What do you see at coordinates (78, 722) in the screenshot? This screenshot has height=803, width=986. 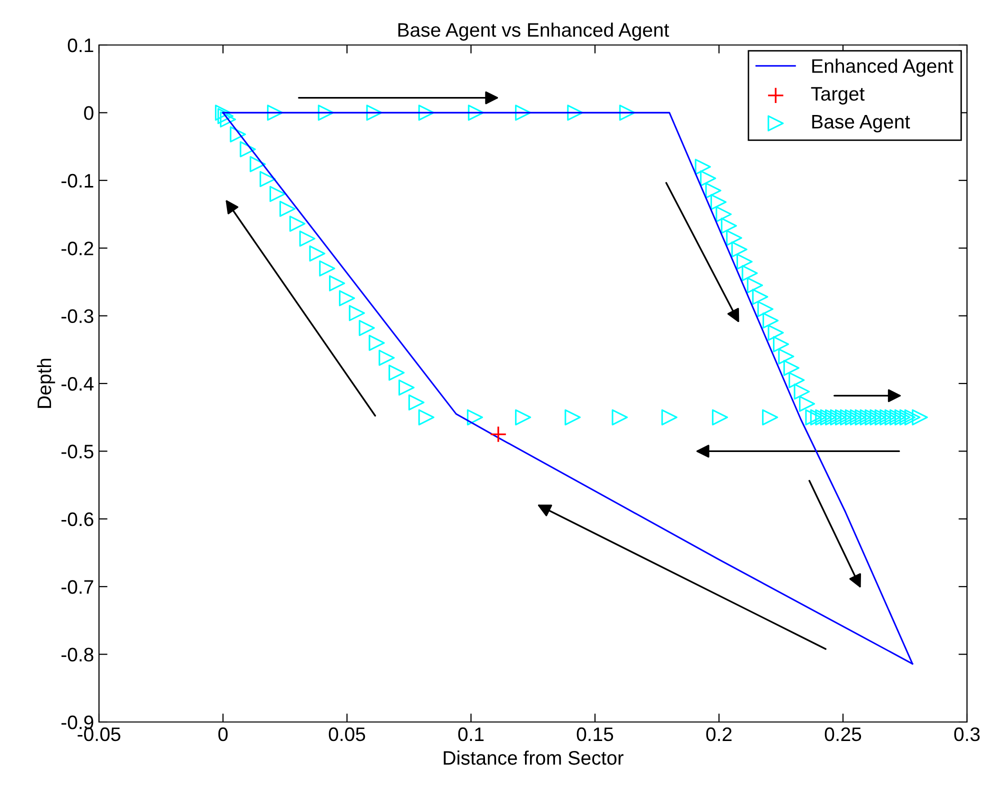 I see `y-tick-label: -0.9` at bounding box center [78, 722].